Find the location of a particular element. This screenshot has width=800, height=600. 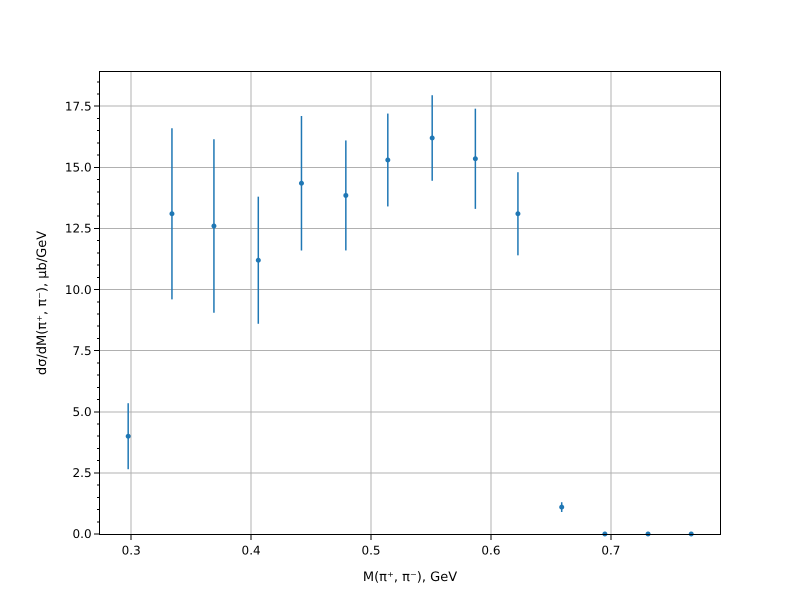

y-tick-label: 7.5 is located at coordinates (82, 351).